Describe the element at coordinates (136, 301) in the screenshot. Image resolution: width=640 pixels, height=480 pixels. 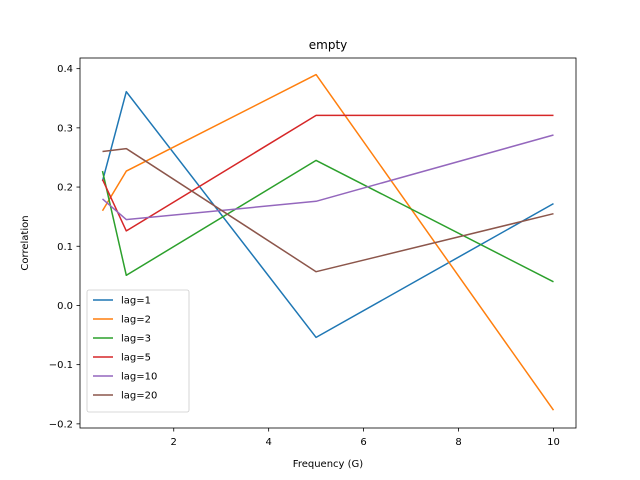
I see `legend-label: lag=1` at that location.